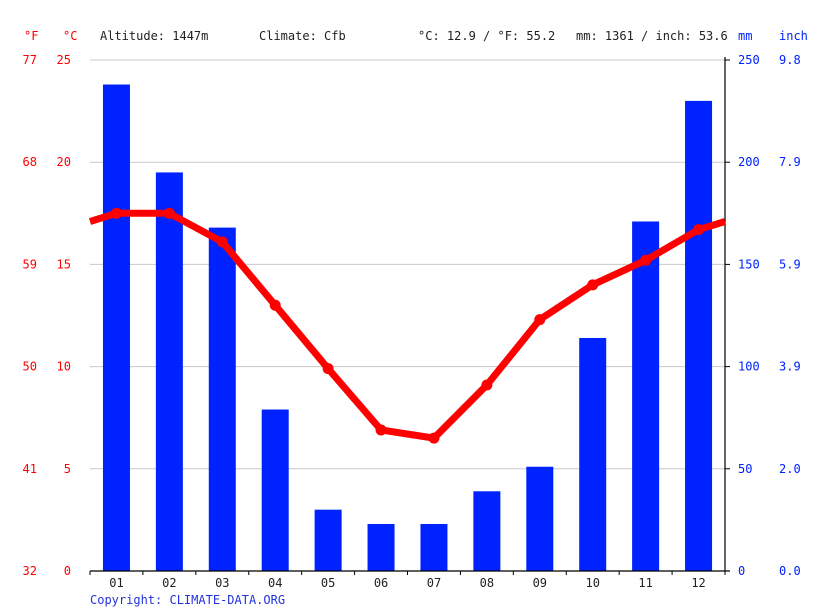 This screenshot has height=611, width=815. What do you see at coordinates (645, 583) in the screenshot?
I see `x-tick-label: 11` at bounding box center [645, 583].